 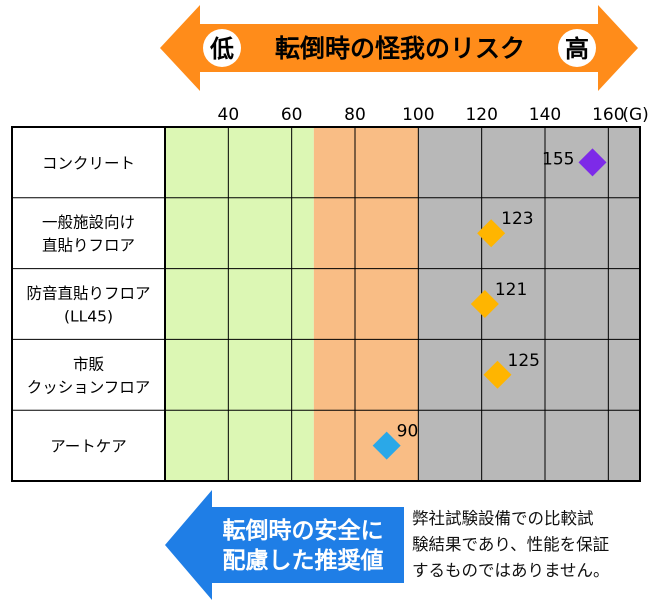 I want to click on risk-scale-arrow, so click(x=399, y=48).